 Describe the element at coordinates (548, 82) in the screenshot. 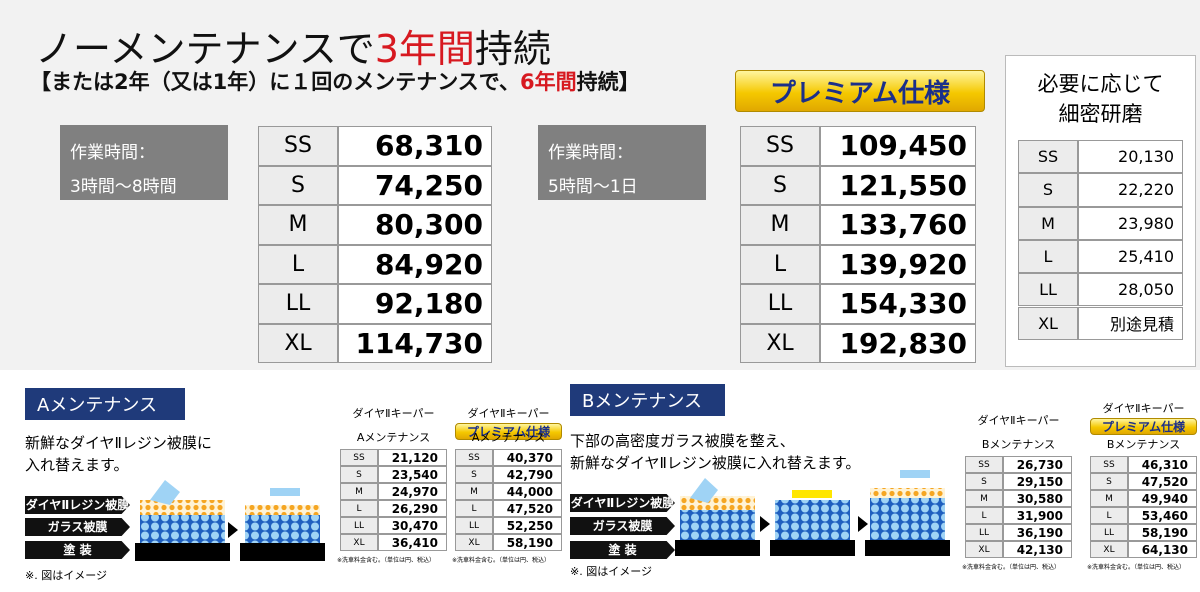

I see `heading-part: 6年間` at that location.